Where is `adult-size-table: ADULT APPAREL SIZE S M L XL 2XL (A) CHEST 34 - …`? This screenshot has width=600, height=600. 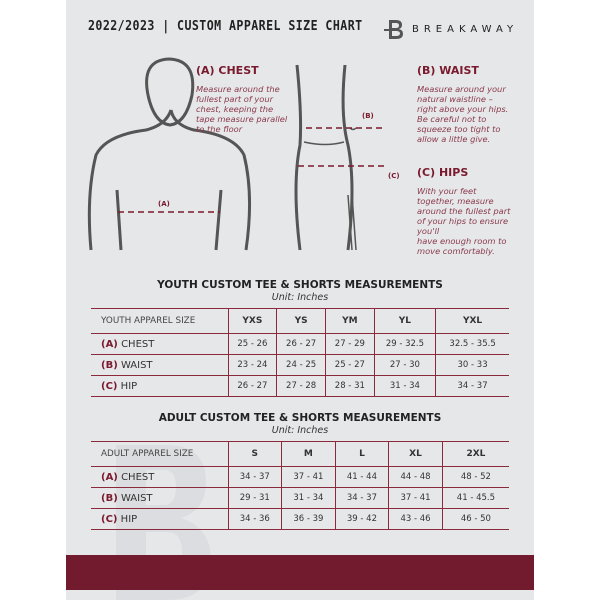
adult-size-table: ADULT APPAREL SIZE S M L XL 2XL (A) CHEST 34 - … is located at coordinates (300, 485).